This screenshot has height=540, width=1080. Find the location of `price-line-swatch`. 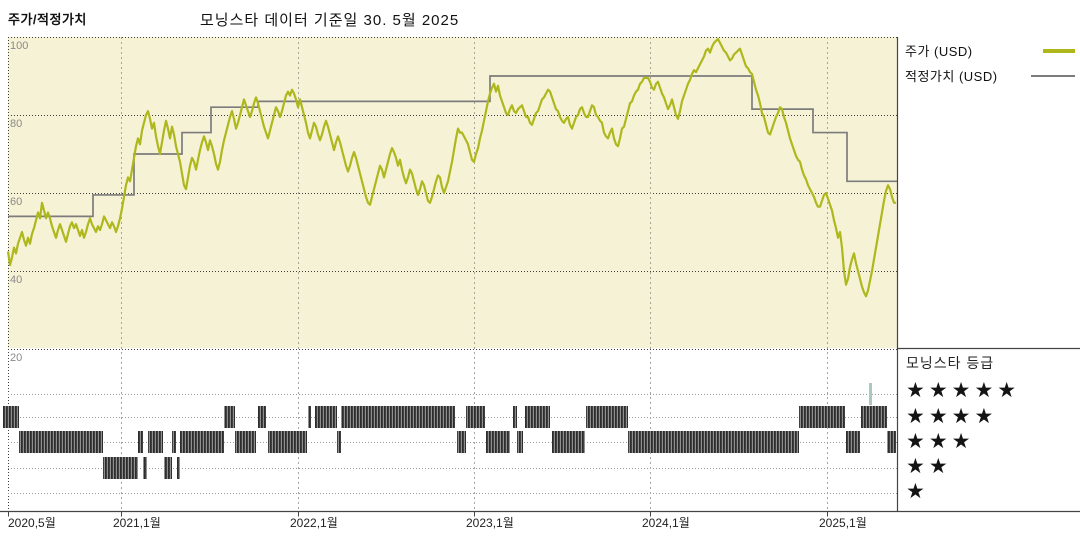

price-line-swatch is located at coordinates (1059, 50).